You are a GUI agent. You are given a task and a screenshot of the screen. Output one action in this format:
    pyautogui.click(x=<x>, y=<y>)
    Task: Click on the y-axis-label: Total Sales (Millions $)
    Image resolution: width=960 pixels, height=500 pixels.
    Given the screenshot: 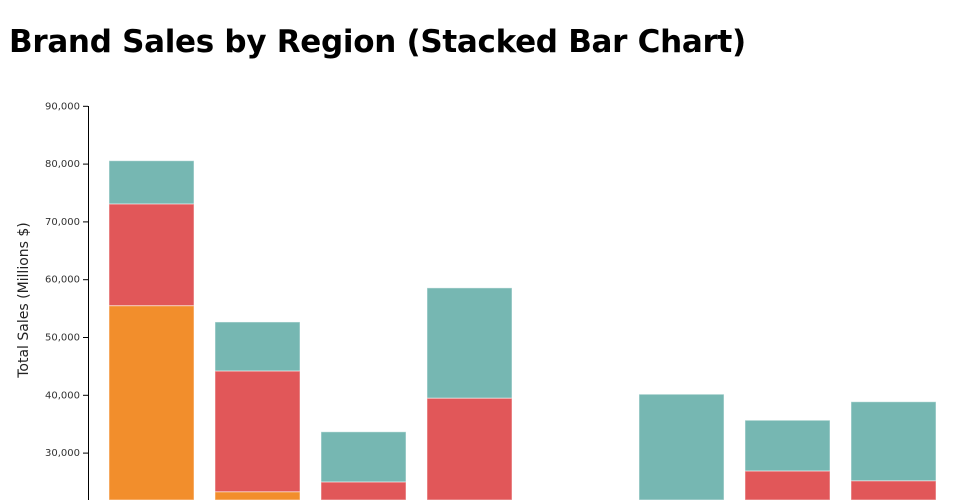 What is the action you would take?
    pyautogui.click(x=24, y=300)
    